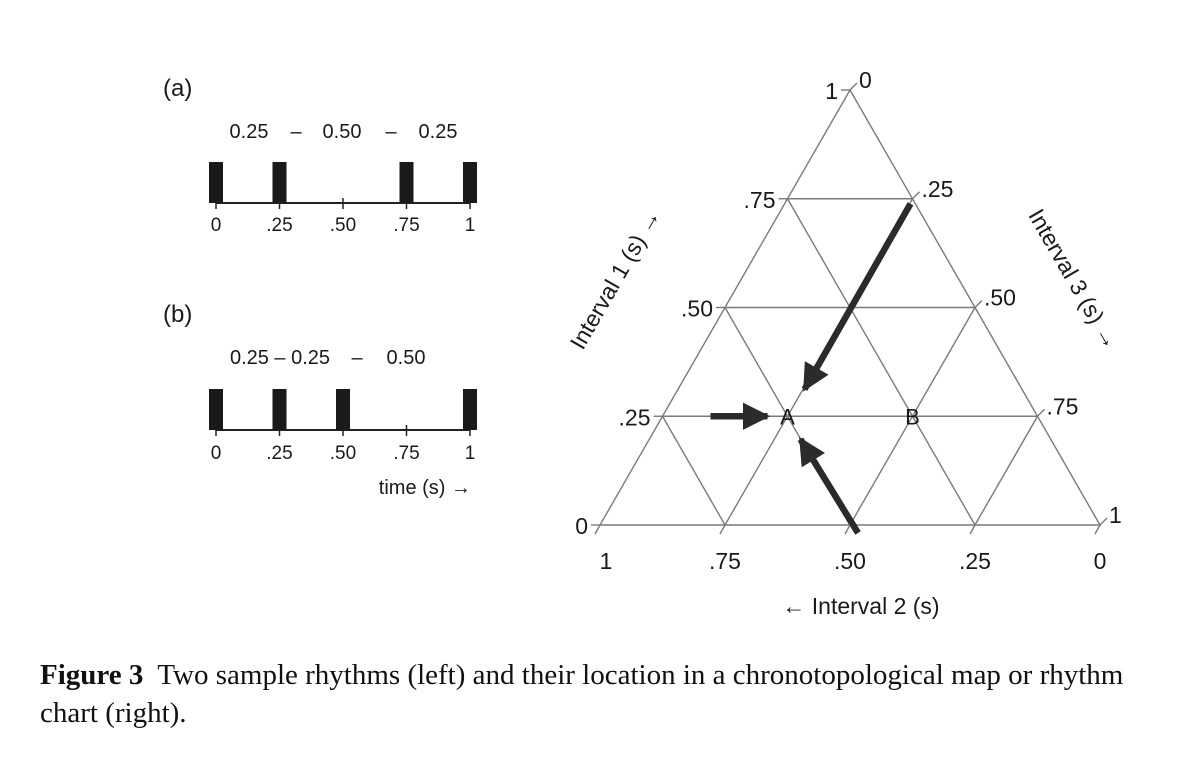 This screenshot has width=1194, height=762. Describe the element at coordinates (1063, 406) in the screenshot. I see `right-axis-tick-label: .75` at that location.